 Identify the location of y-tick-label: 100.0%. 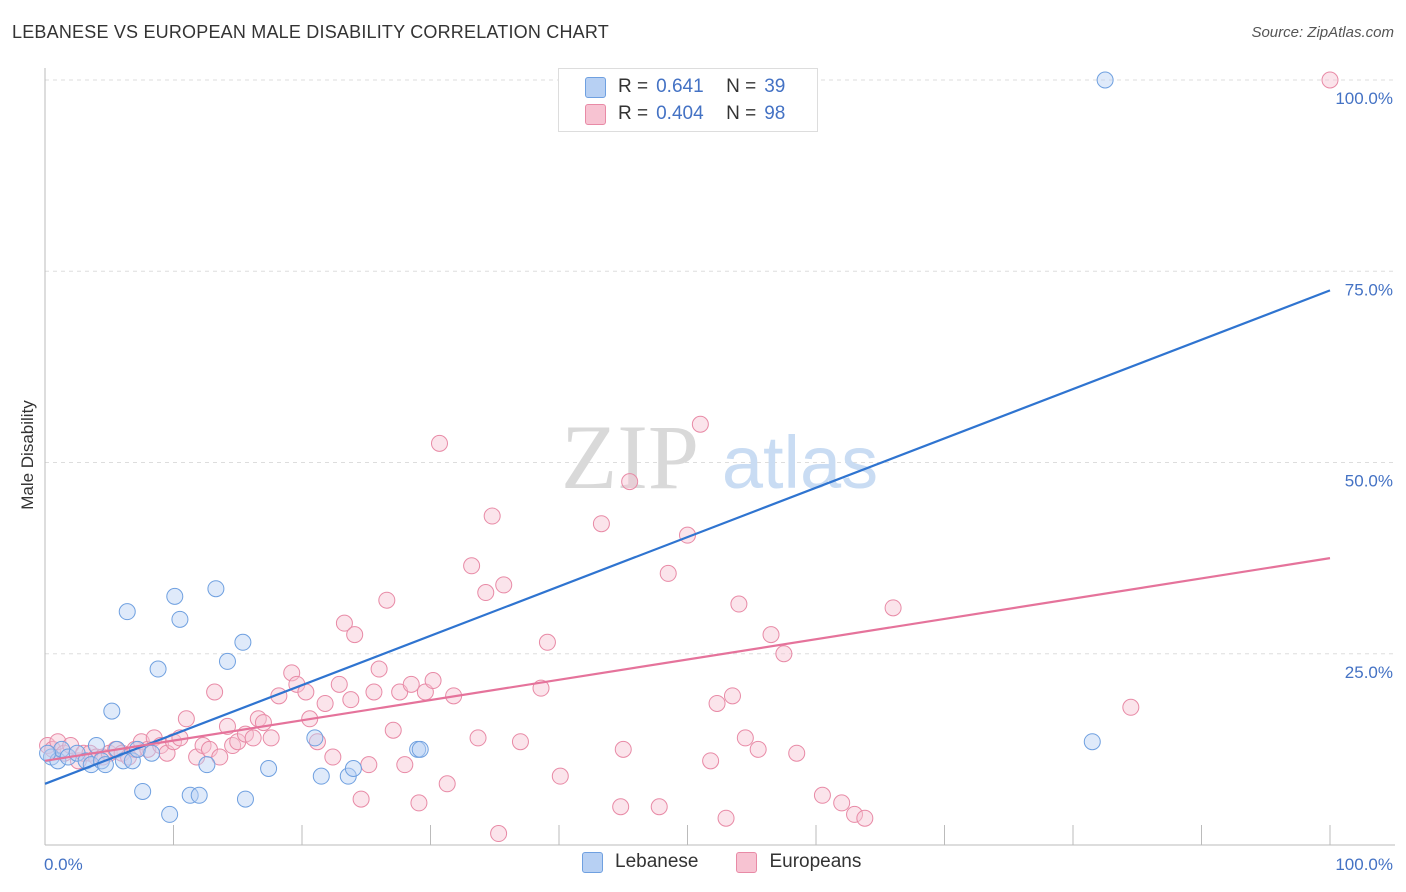
(1364, 98).